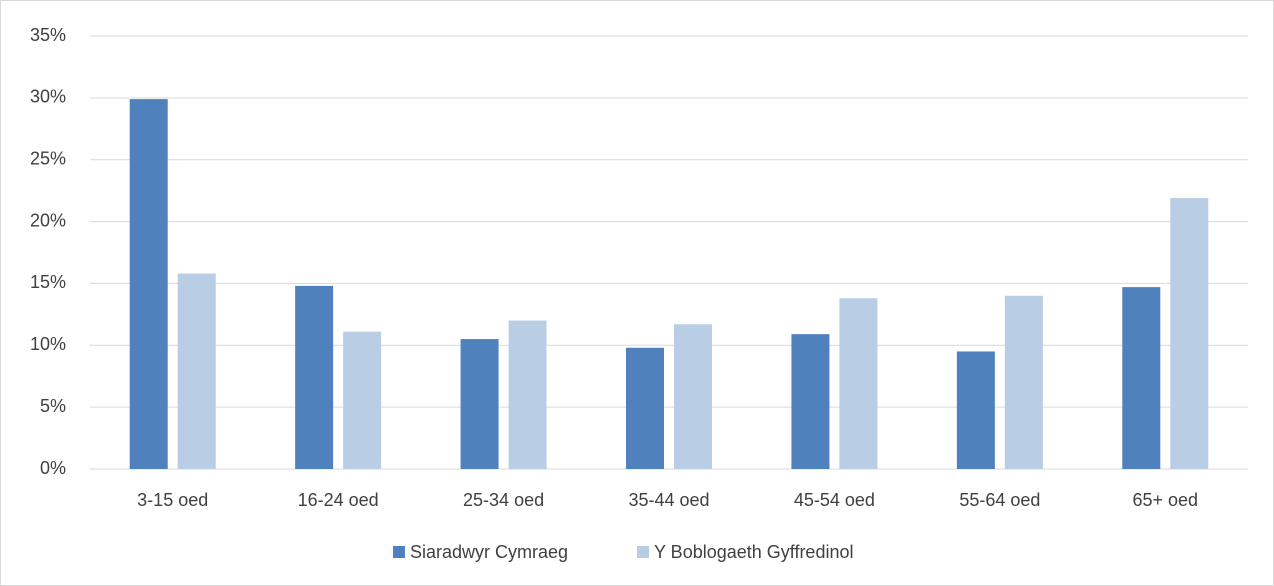  What do you see at coordinates (489, 552) in the screenshot?
I see `legend-label: Siaradwyr Cymraeg` at bounding box center [489, 552].